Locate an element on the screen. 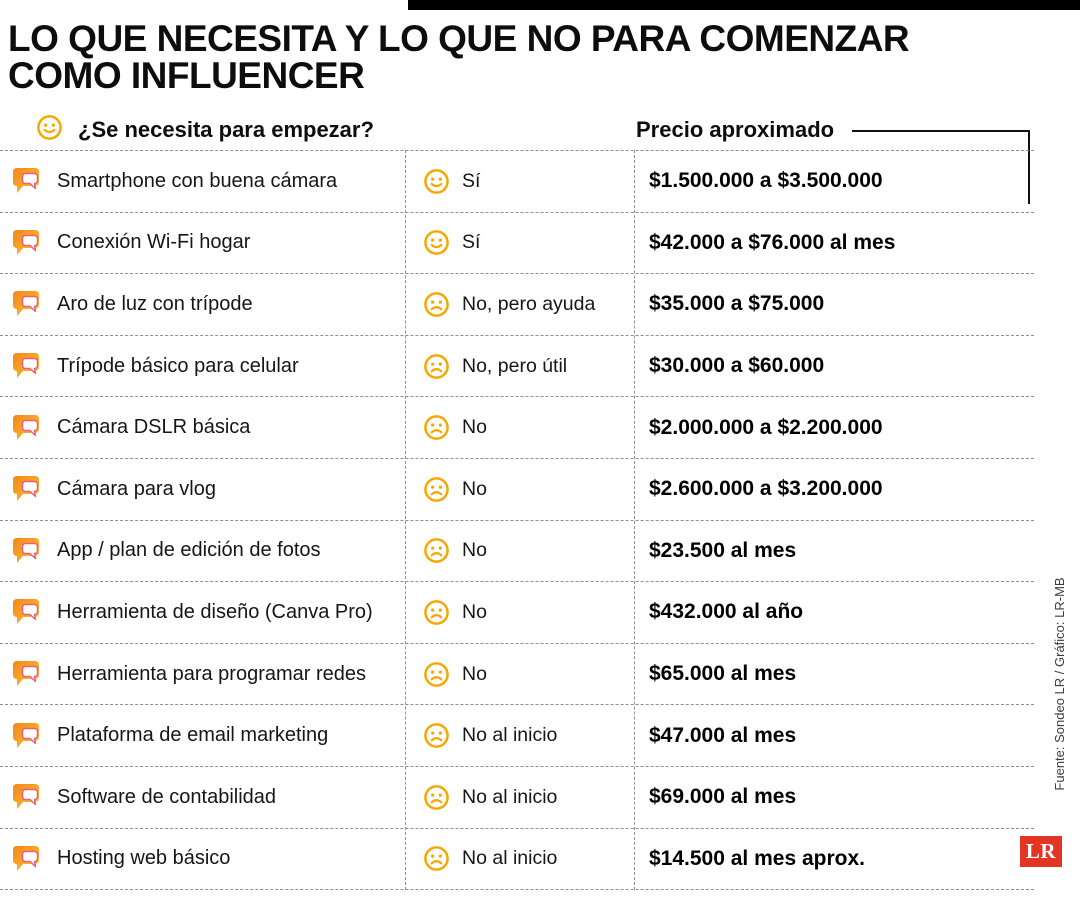  table-row-1: Conexión Wi-Fi hogar Sí $42.00 is located at coordinates (517, 242).